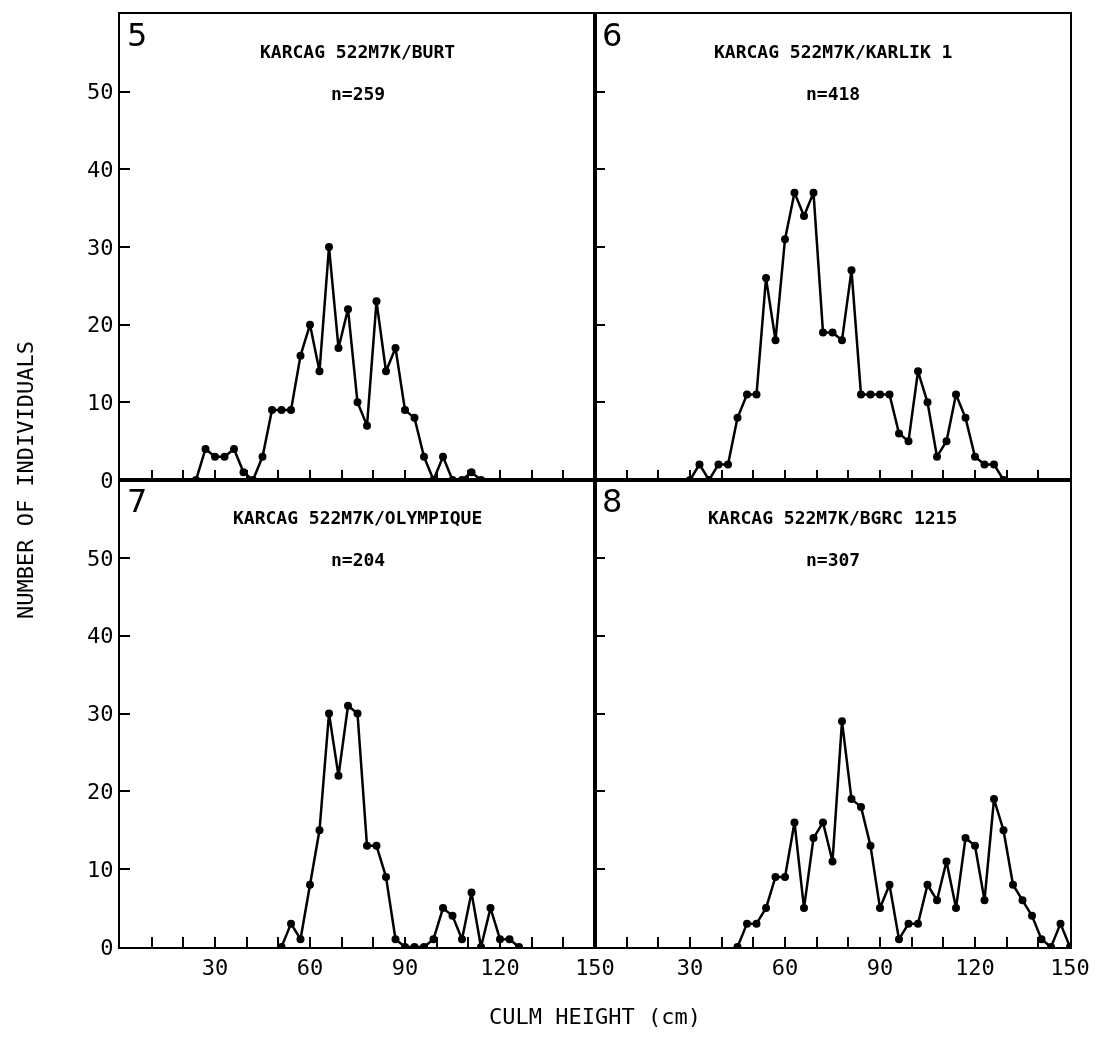 This screenshot has width=1102, height=1044. I want to click on y-axis-title: NUMBER OF INDIVIDUALS, so click(25, 480).